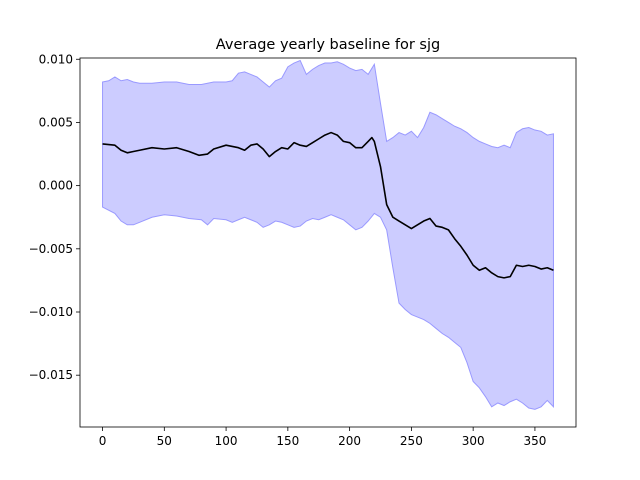 The image size is (640, 480). I want to click on x-tick-label: 300, so click(473, 441).